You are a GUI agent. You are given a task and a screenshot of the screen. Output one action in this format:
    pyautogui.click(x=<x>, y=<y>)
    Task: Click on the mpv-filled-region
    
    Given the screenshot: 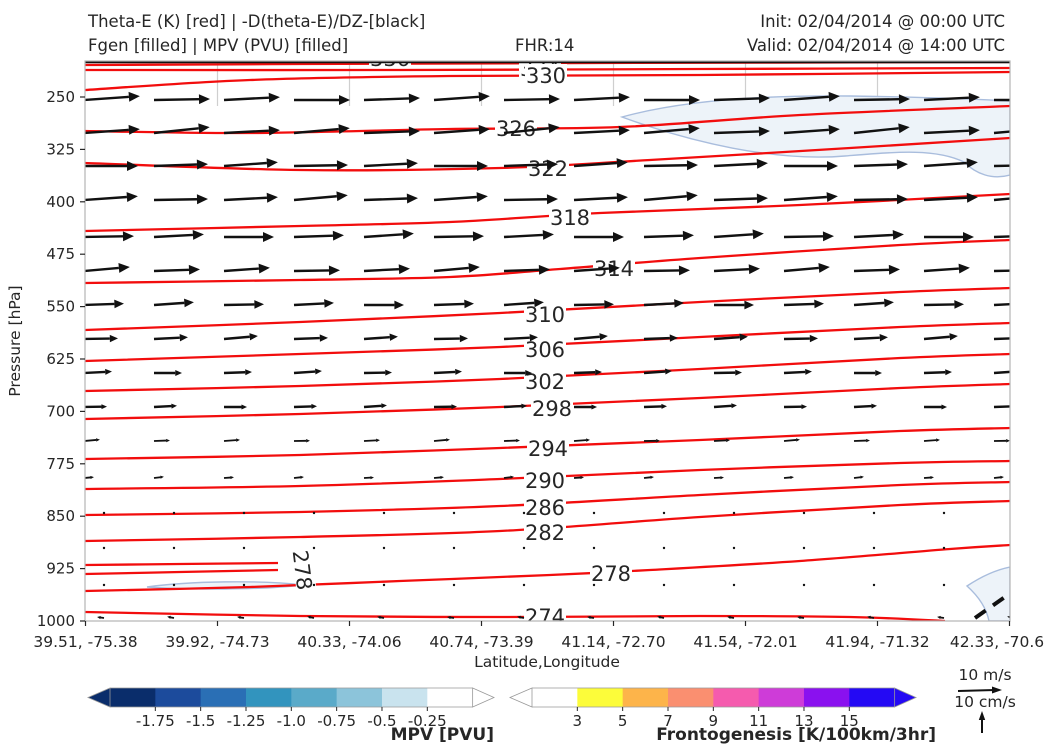 What is the action you would take?
    pyautogui.click(x=987, y=594)
    